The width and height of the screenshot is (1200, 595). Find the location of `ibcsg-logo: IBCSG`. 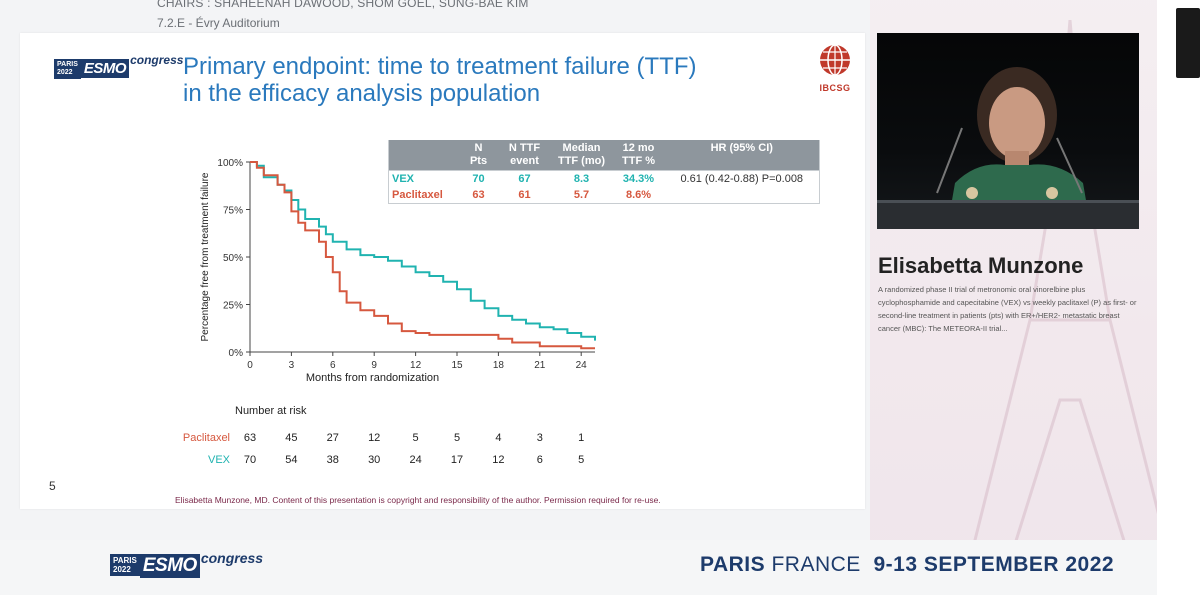

ibcsg-logo: IBCSG is located at coordinates (835, 68).